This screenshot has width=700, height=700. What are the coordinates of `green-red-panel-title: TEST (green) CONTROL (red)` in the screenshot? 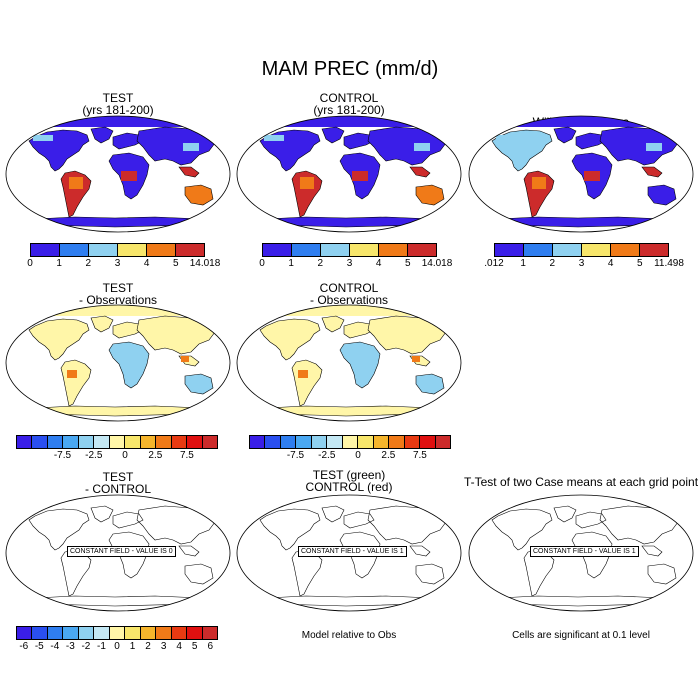 It's located at (349, 481).